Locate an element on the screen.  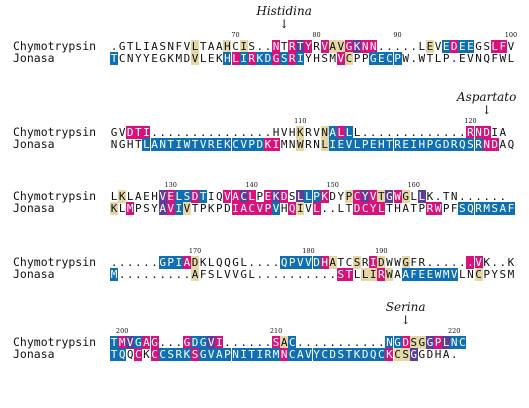
position-tick: 140 is located at coordinates (251, 185).